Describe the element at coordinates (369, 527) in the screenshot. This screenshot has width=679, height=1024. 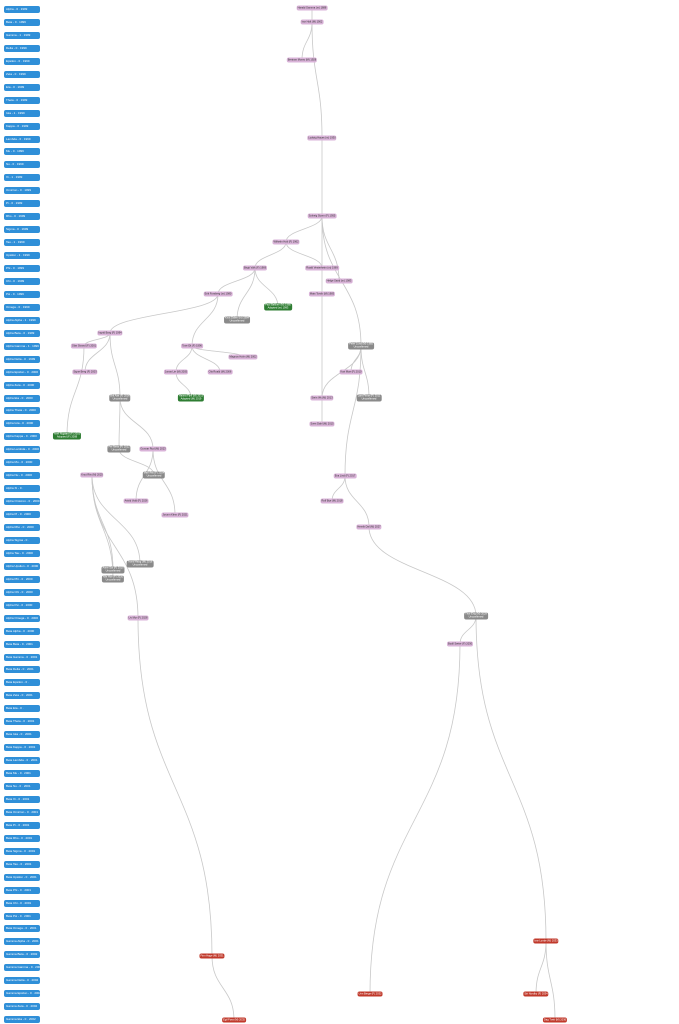
I see `person-node: Henrik Dal (M) 2027` at that location.